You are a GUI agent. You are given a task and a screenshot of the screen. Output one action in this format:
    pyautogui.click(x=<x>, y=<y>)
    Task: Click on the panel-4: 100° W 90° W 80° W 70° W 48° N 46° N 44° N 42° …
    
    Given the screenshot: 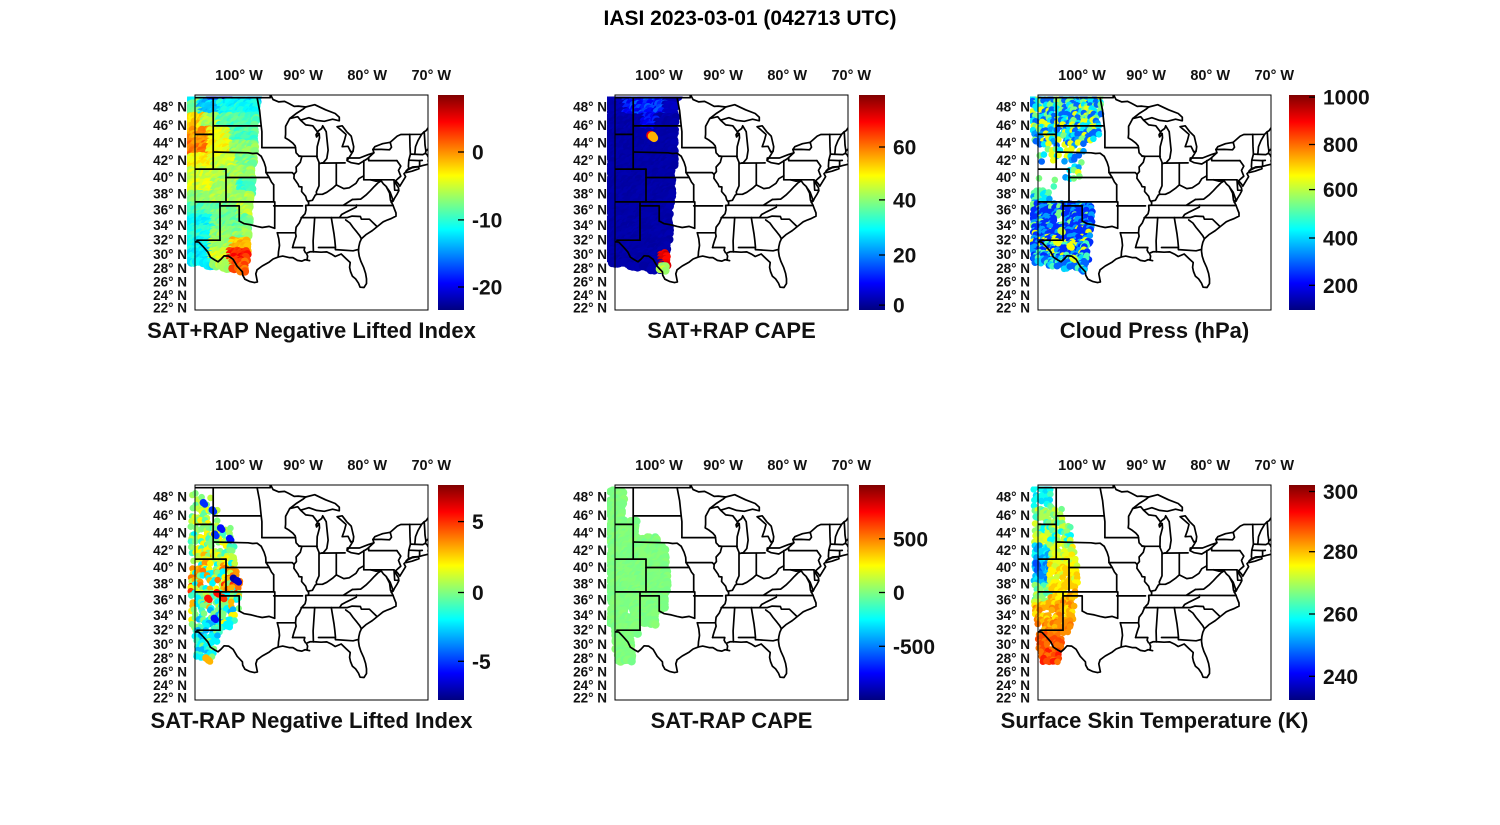 What is the action you would take?
    pyautogui.click(x=722, y=595)
    